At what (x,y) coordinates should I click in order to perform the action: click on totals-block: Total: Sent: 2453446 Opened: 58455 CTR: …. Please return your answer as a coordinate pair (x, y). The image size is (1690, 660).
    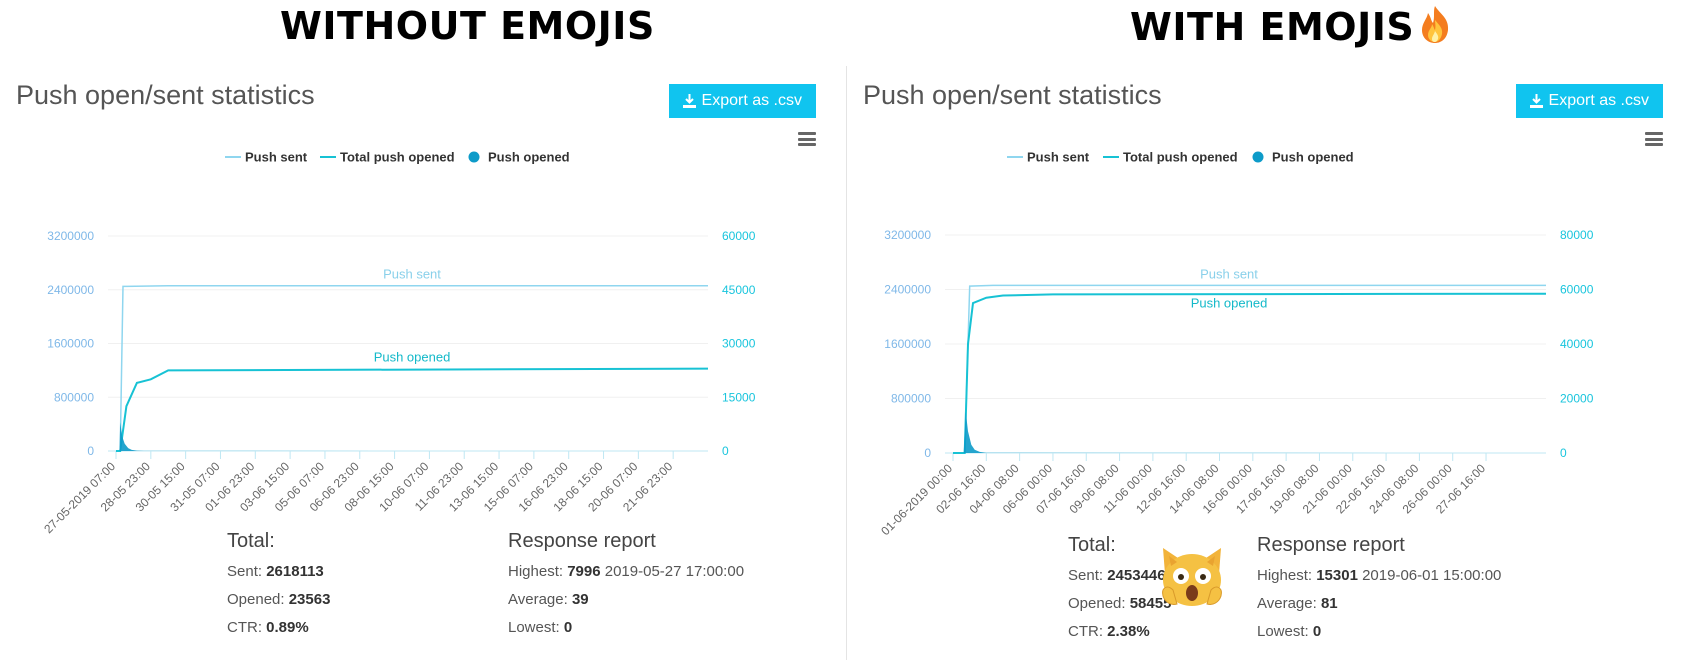
    Looking at the image, I should click on (1119, 592).